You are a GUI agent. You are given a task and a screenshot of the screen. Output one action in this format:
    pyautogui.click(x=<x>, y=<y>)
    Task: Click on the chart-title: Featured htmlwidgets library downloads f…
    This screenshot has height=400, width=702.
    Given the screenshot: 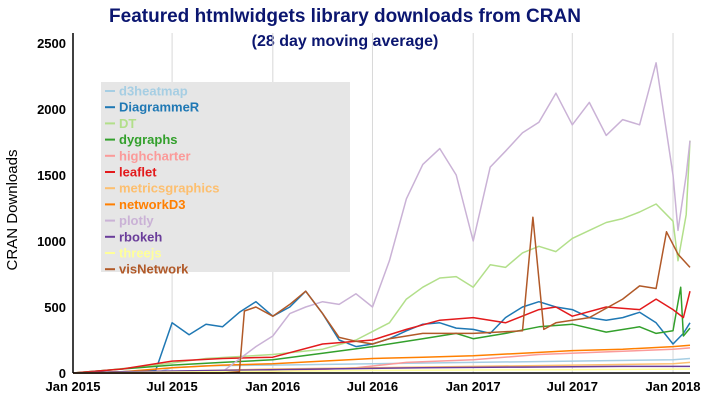 What is the action you would take?
    pyautogui.click(x=345, y=16)
    